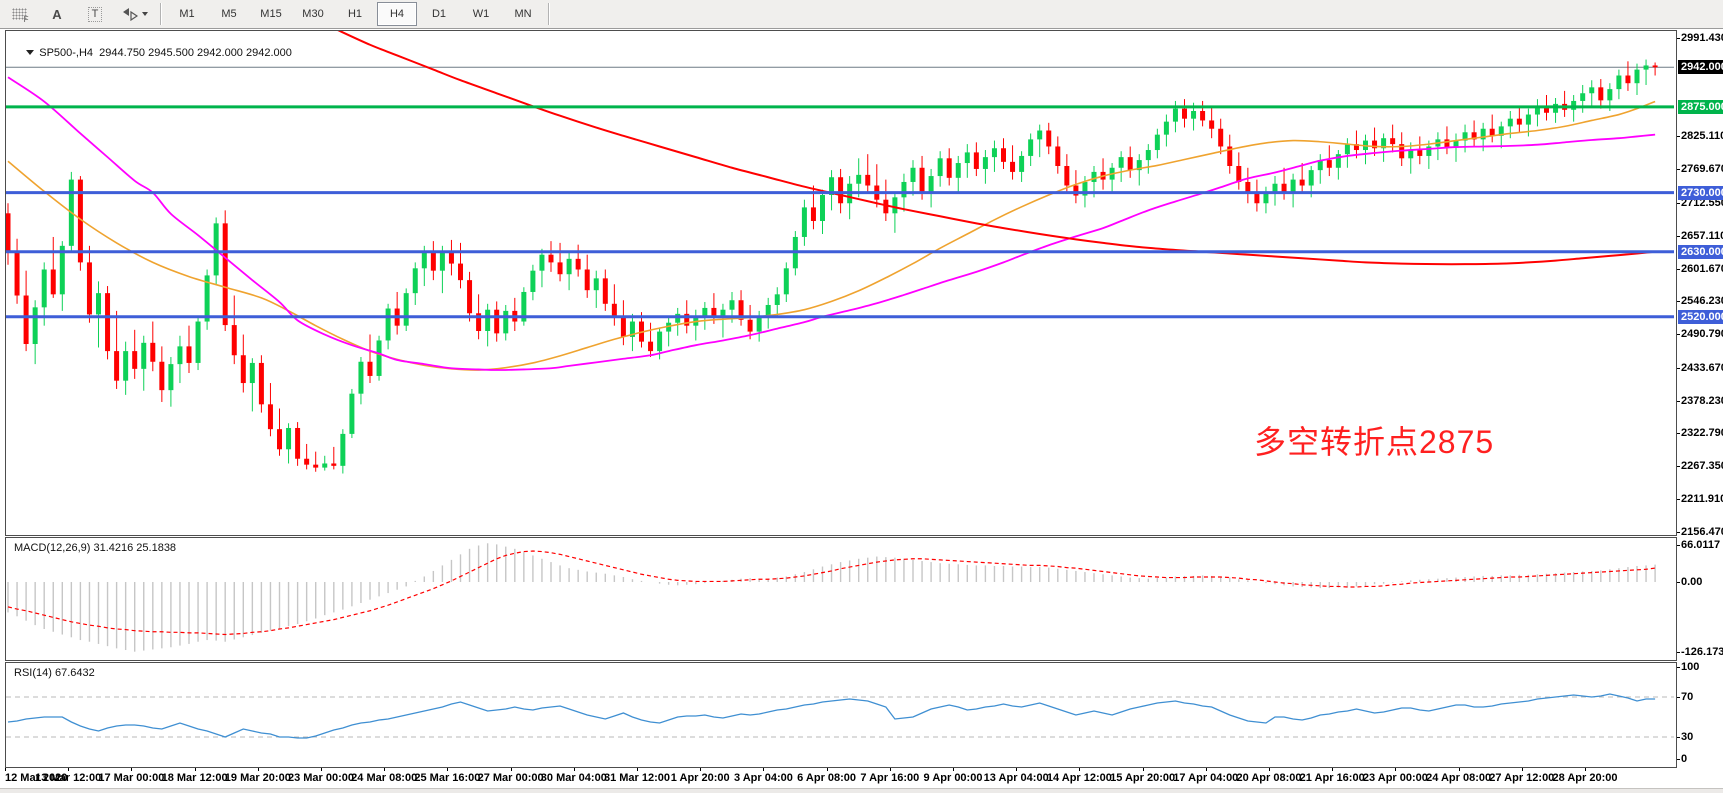 This screenshot has height=793, width=1723. I want to click on time-axis-label: 3 Apr 04:00, so click(763, 778).